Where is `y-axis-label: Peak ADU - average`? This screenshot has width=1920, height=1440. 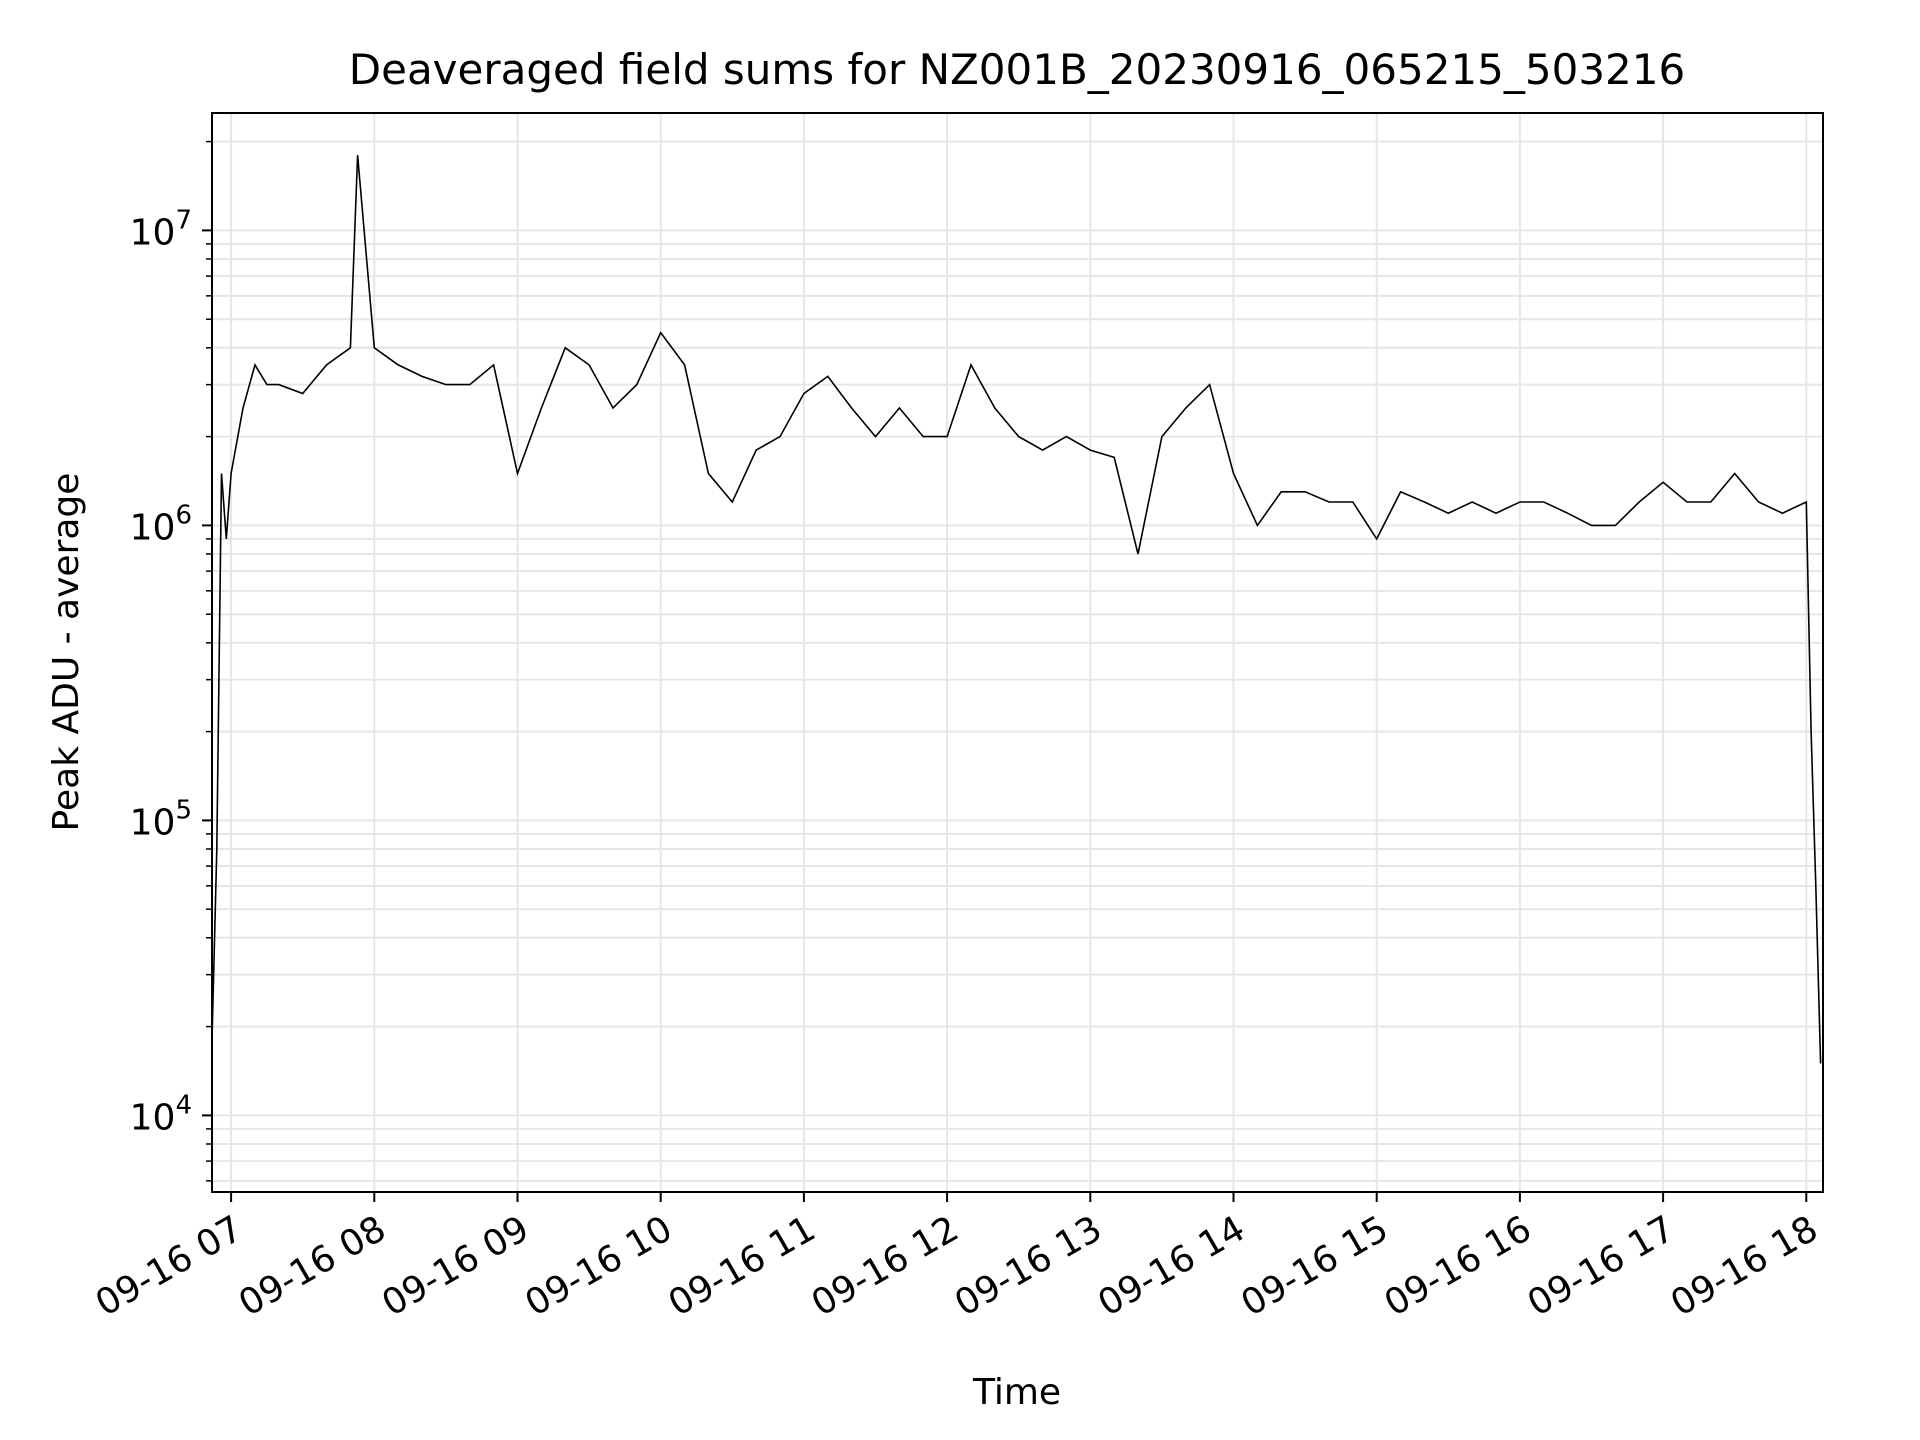 y-axis-label: Peak ADU - average is located at coordinates (66, 652).